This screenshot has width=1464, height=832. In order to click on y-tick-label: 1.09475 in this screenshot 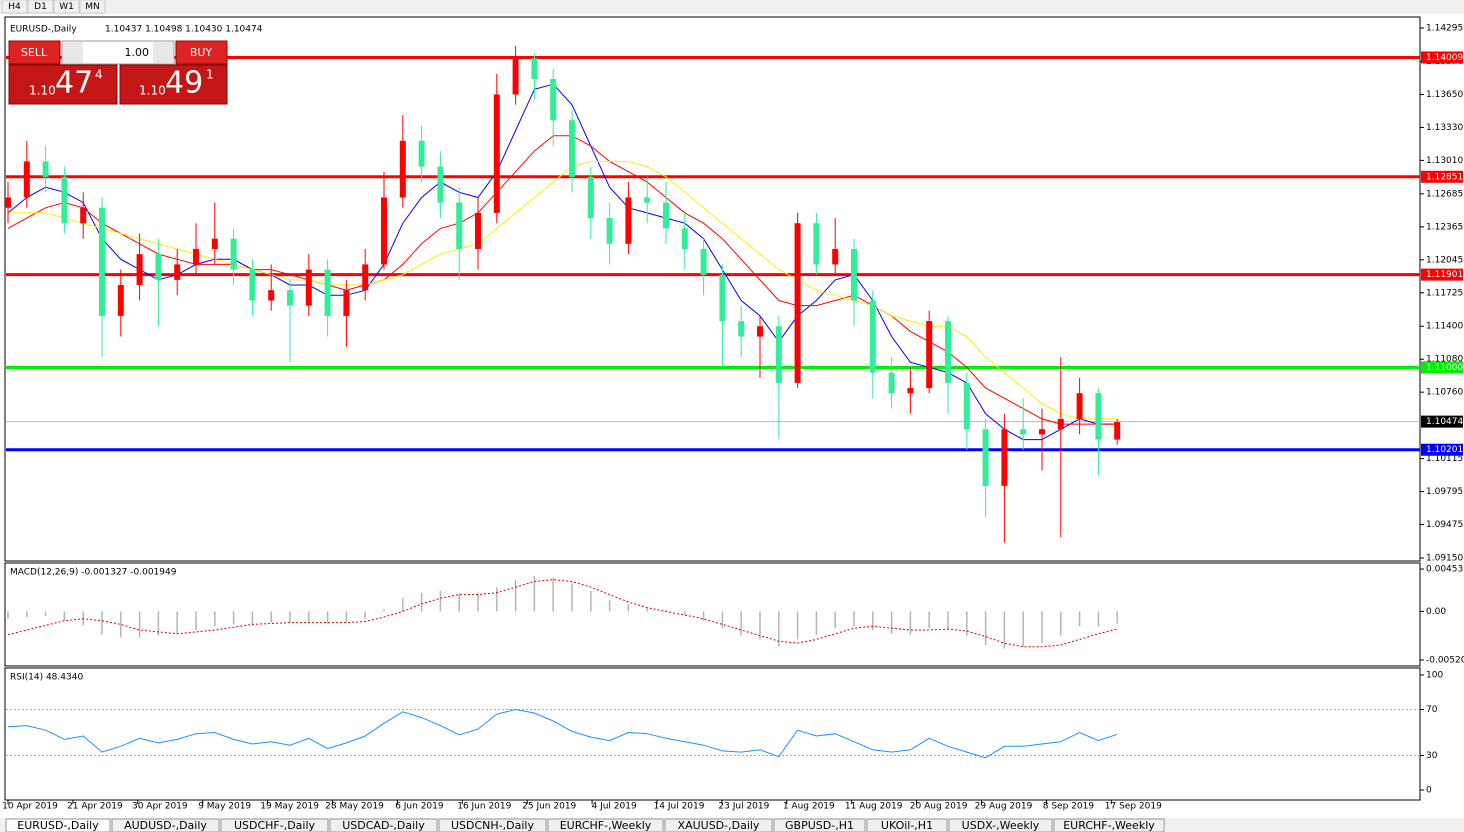, I will do `click(1444, 525)`.